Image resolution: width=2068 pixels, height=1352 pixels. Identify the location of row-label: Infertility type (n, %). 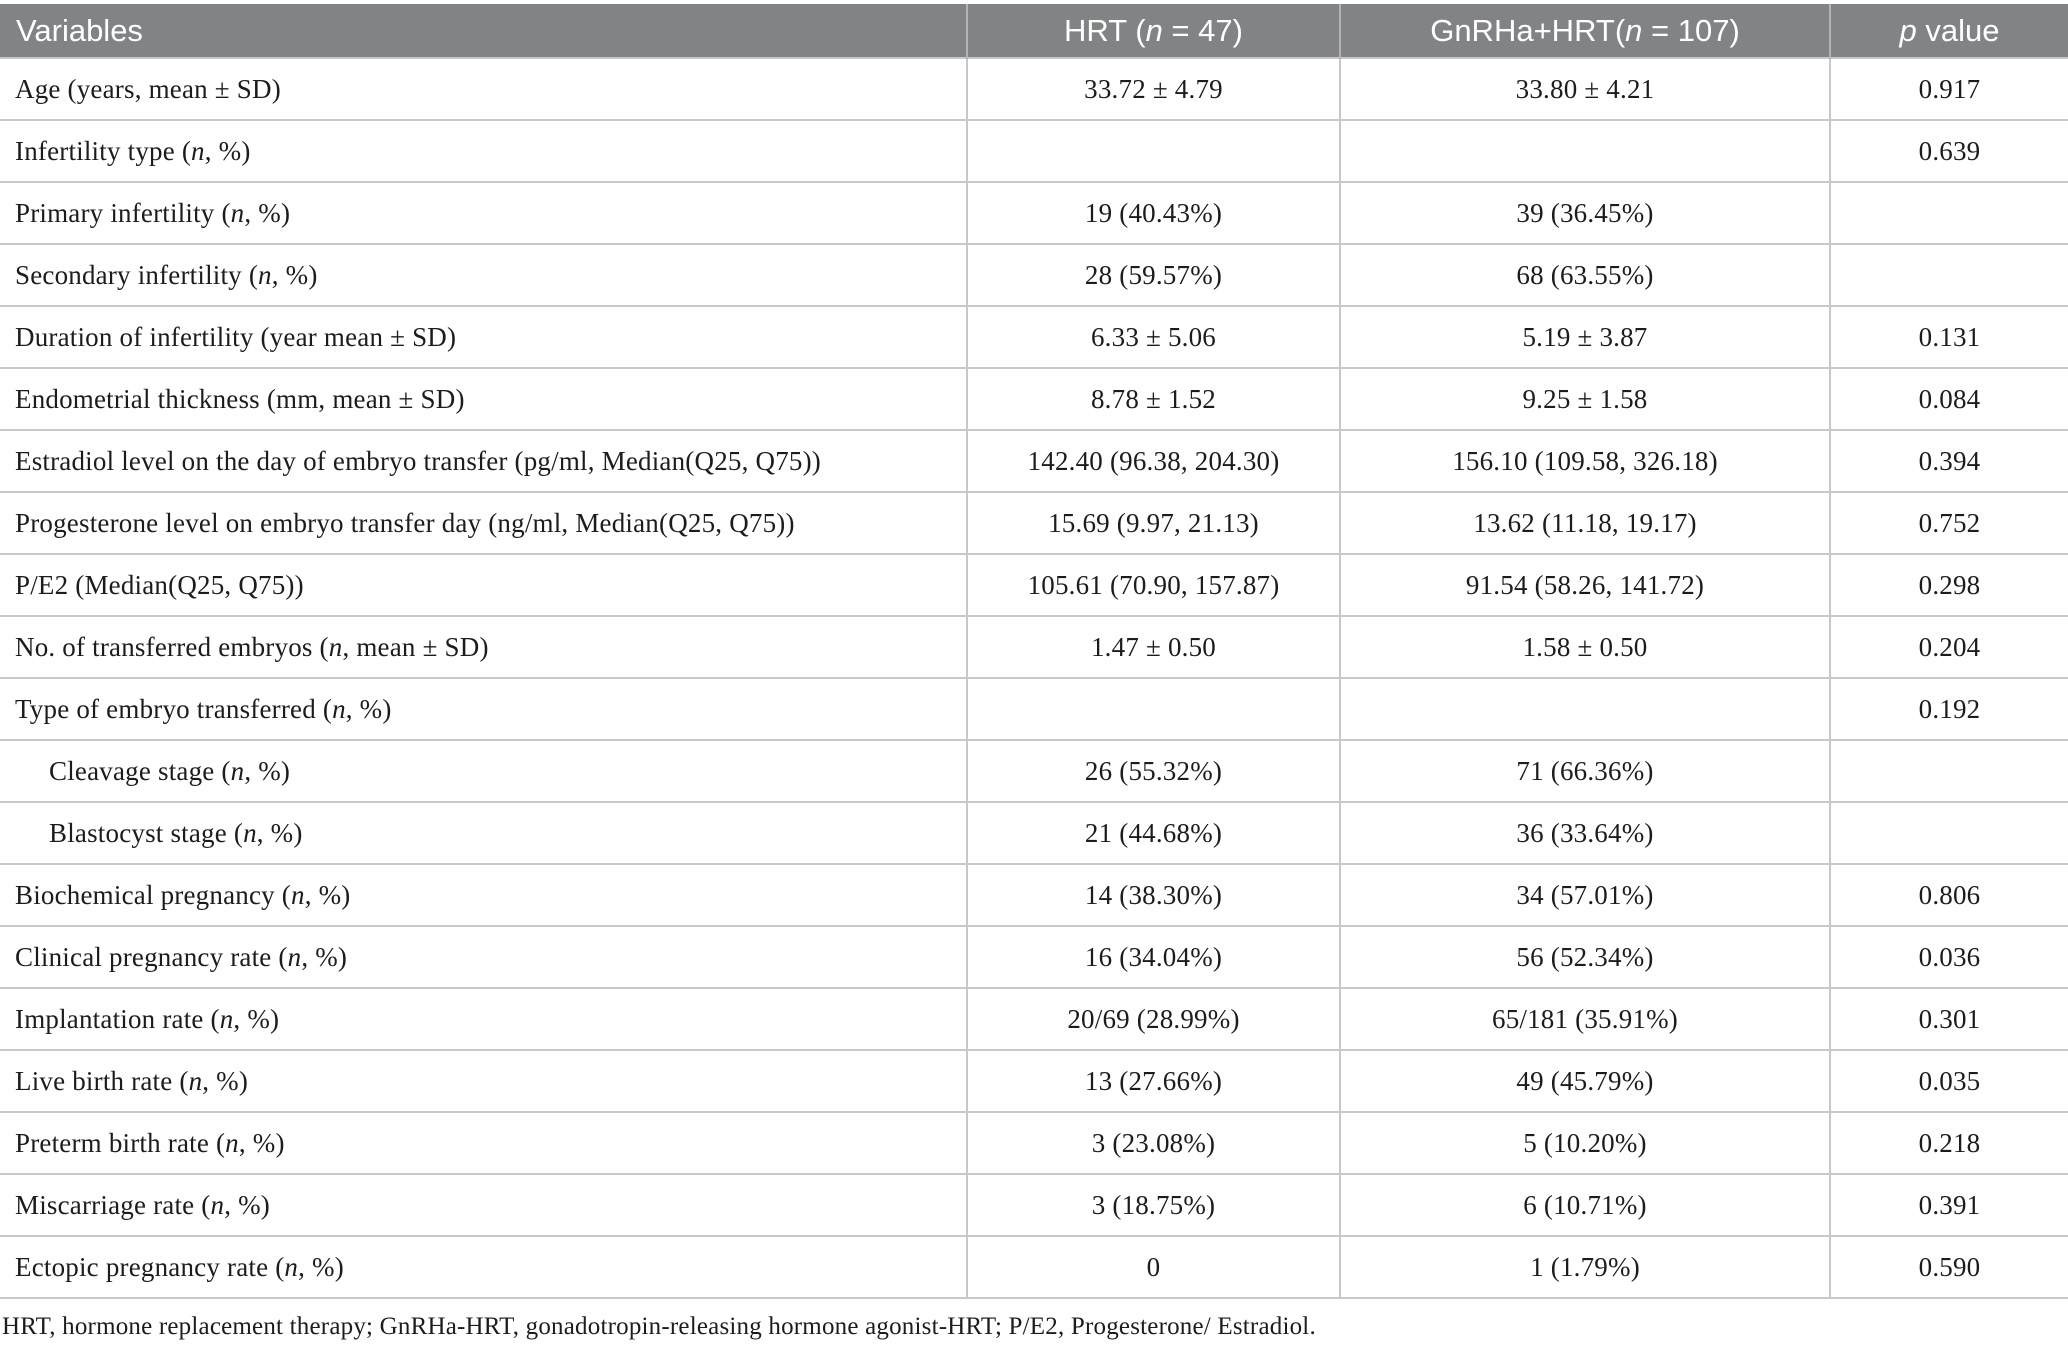
(483, 150).